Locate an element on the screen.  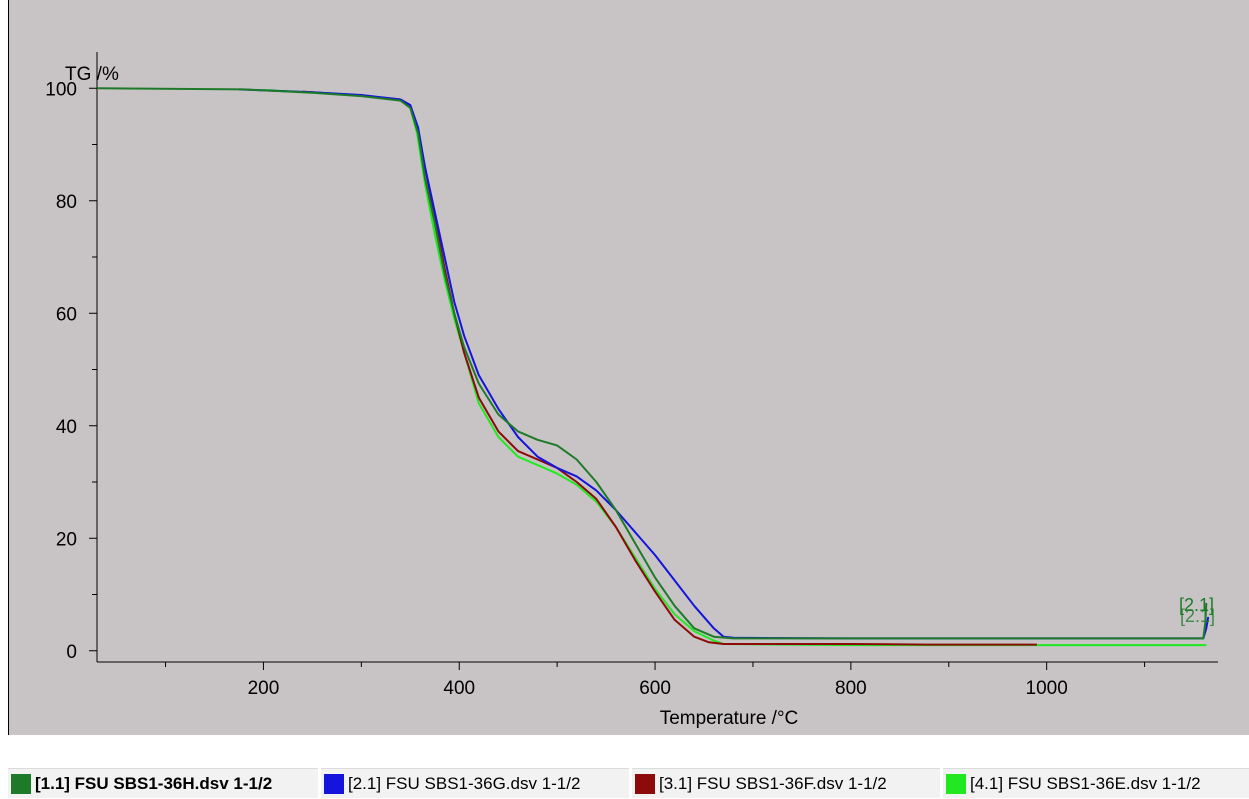
x-tick-label-600: 600 is located at coordinates (655, 688).